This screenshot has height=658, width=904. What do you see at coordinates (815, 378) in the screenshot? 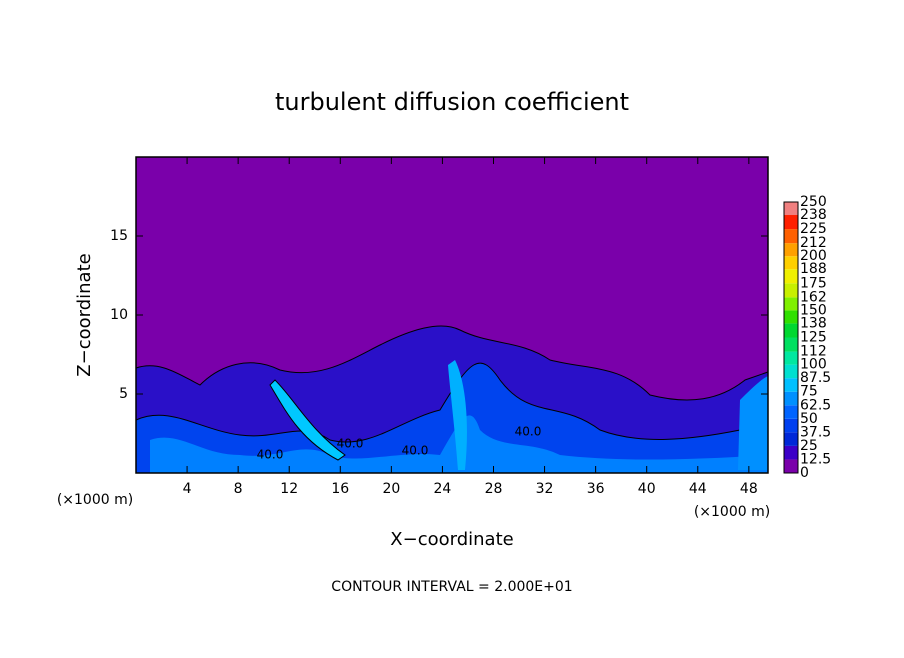
I see `colorbar-label: 87.5` at bounding box center [815, 378].